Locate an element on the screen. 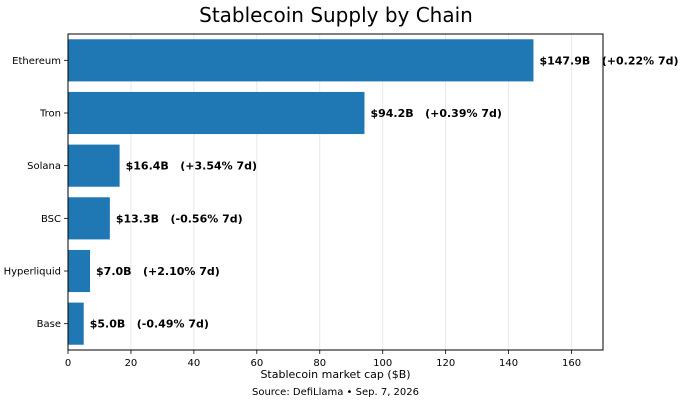  bar-value-label: $94.2B (+0.39% 7d) is located at coordinates (435, 113).